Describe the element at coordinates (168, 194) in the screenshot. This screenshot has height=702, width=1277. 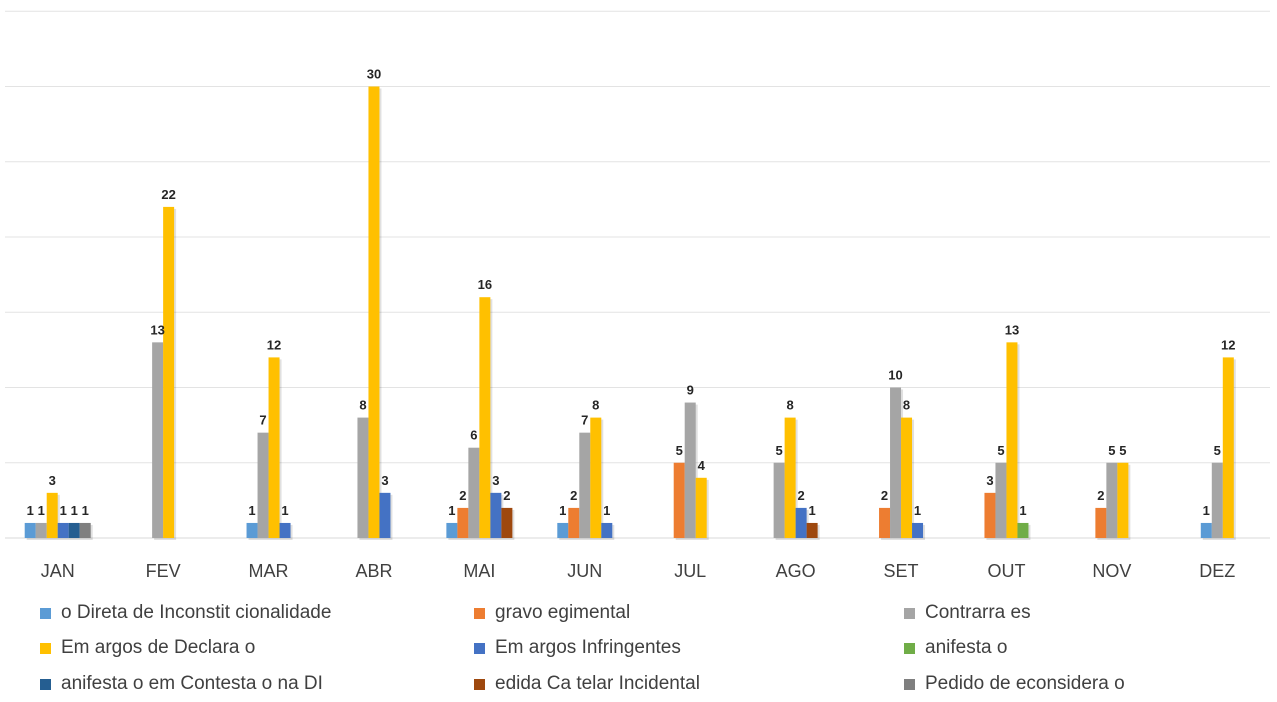
I see `data-label: 22` at that location.